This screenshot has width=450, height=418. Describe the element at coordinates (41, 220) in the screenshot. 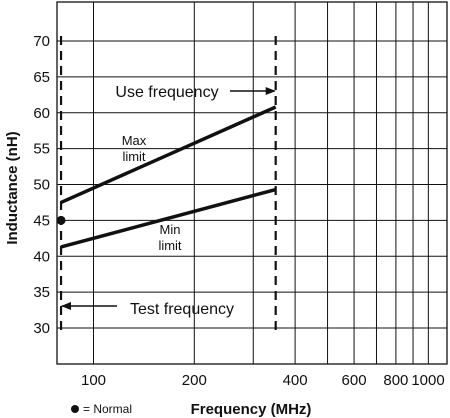

I see `y-tick-label: 45` at that location.